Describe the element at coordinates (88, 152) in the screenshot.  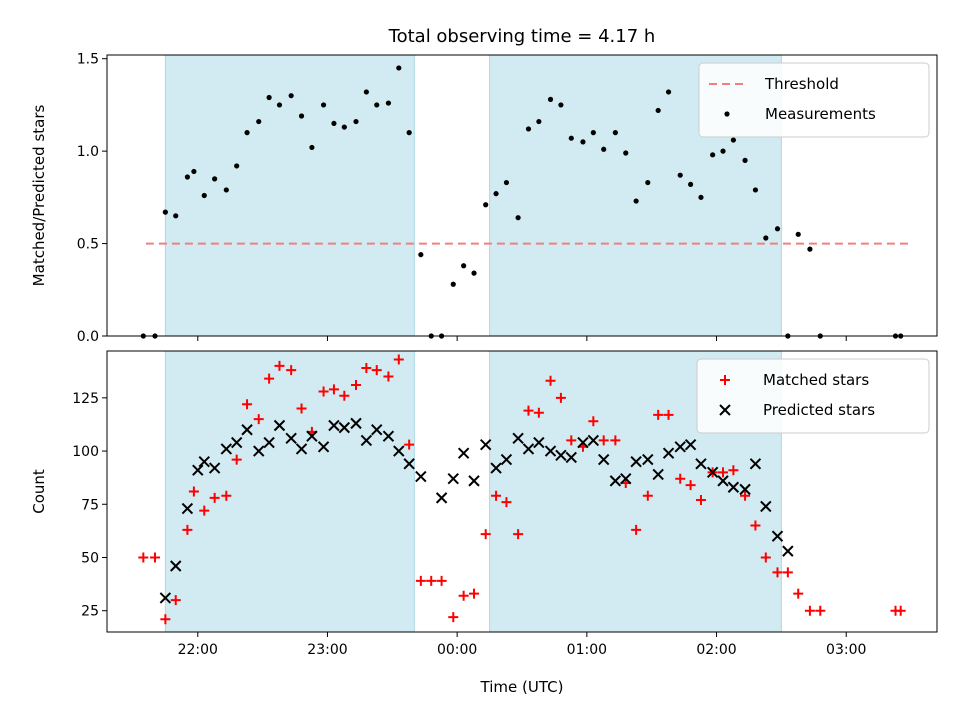
I see `y-tick-label: 1.0` at that location.